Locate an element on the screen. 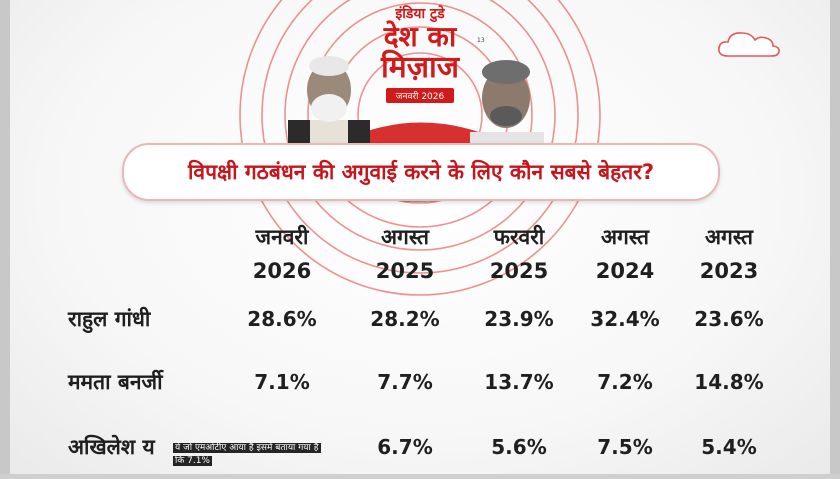  column-header-year: 2026 is located at coordinates (282, 271).